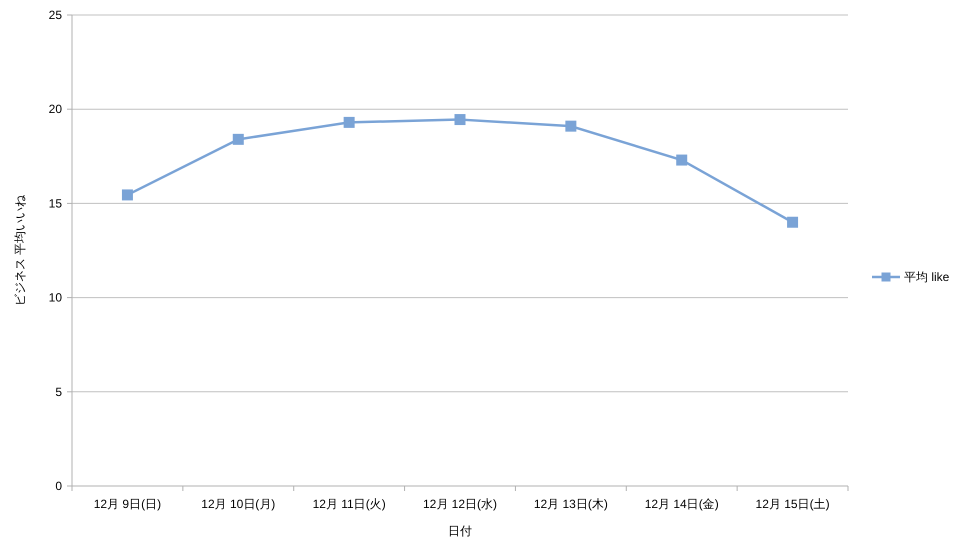 Image resolution: width=957 pixels, height=545 pixels. Describe the element at coordinates (460, 504) in the screenshot. I see `x-tick-label: 12月 12日(水)` at that location.